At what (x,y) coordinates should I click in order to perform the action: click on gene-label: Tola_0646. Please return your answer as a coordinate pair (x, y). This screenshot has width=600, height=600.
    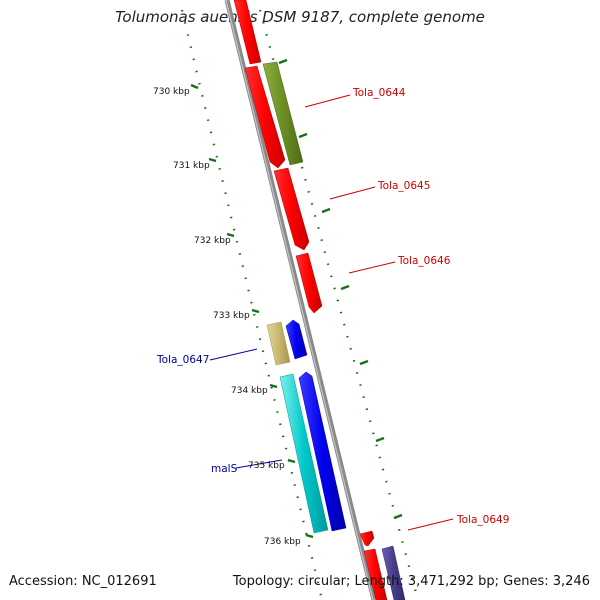
    Looking at the image, I should click on (424, 261).